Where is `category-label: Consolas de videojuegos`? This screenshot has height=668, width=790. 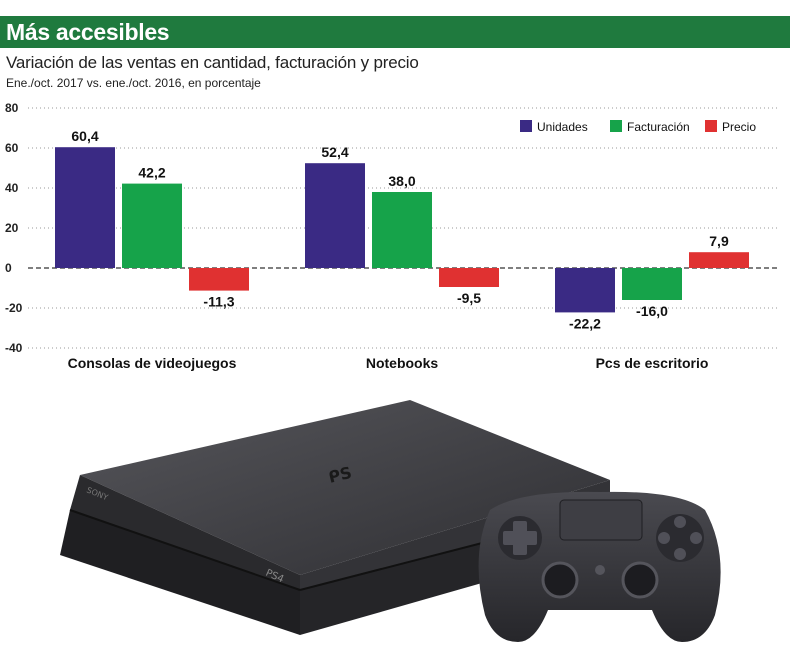
category-label: Consolas de videojuegos is located at coordinates (152, 363).